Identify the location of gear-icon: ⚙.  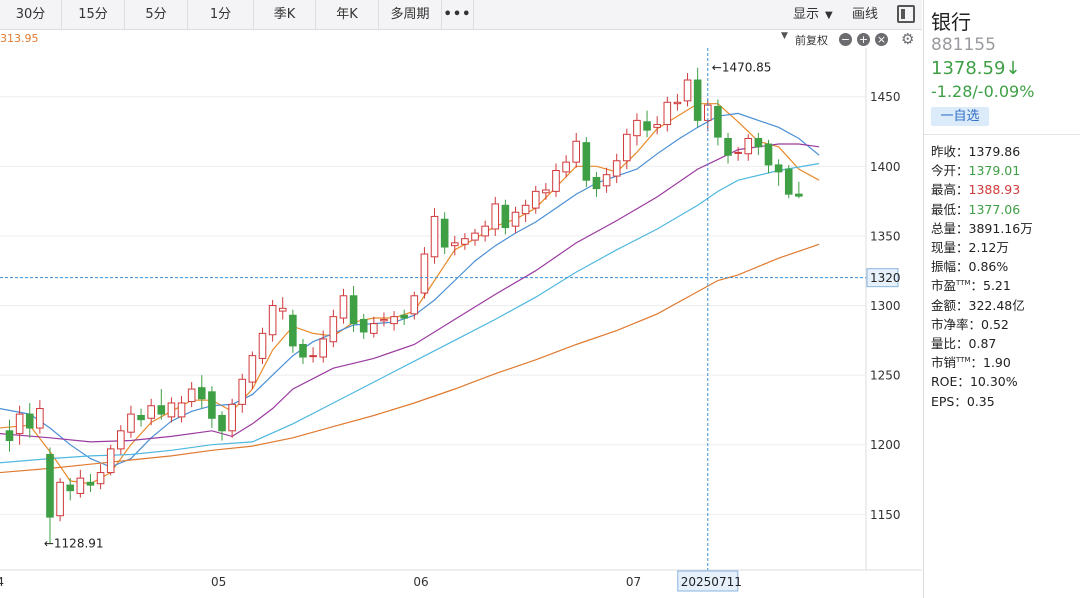
(908, 39).